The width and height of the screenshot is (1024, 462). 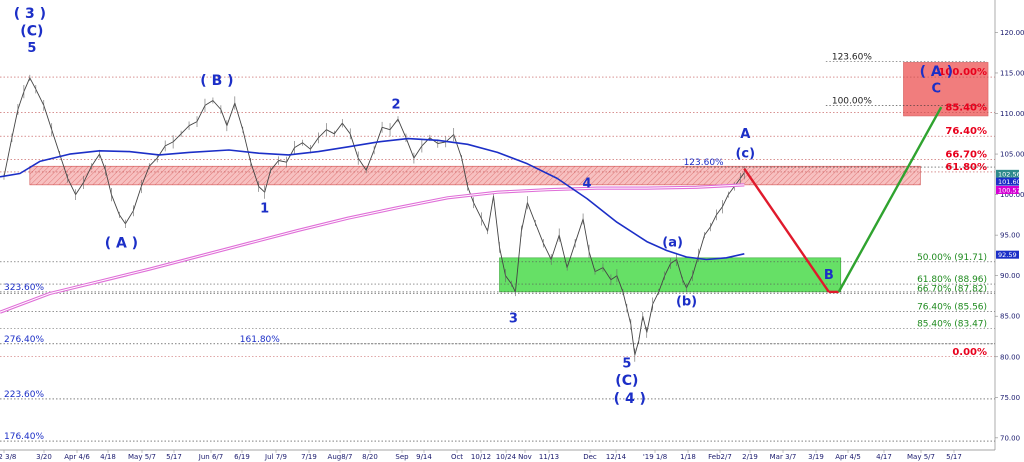 I want to click on fib-label: 161.80%, so click(x=260, y=340).